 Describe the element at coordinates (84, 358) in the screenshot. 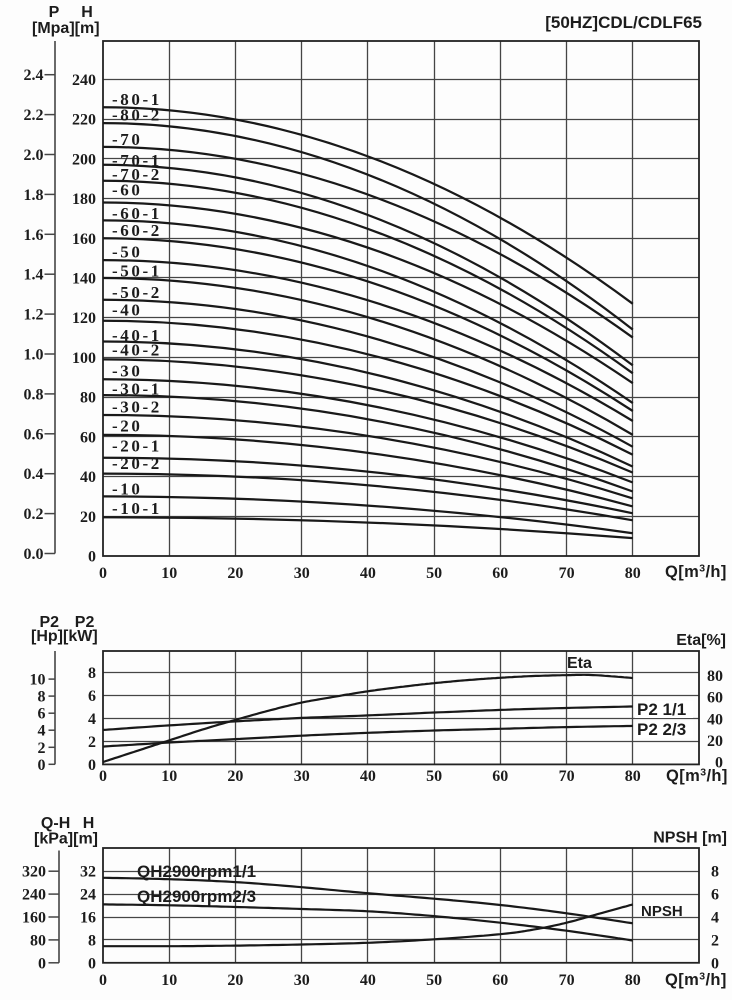

I see `svg-text: 100` at that location.